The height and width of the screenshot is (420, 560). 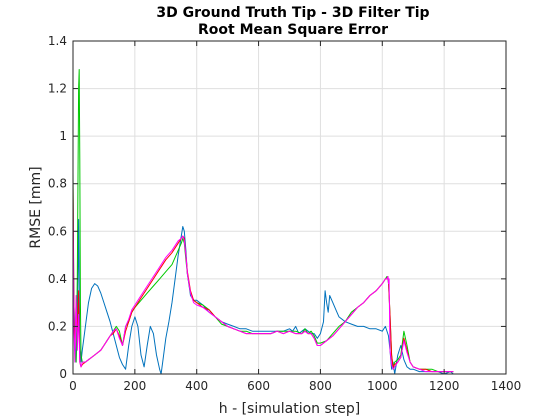 What do you see at coordinates (57, 231) in the screenshot?
I see `y-tick-label: 0.6` at bounding box center [57, 231].